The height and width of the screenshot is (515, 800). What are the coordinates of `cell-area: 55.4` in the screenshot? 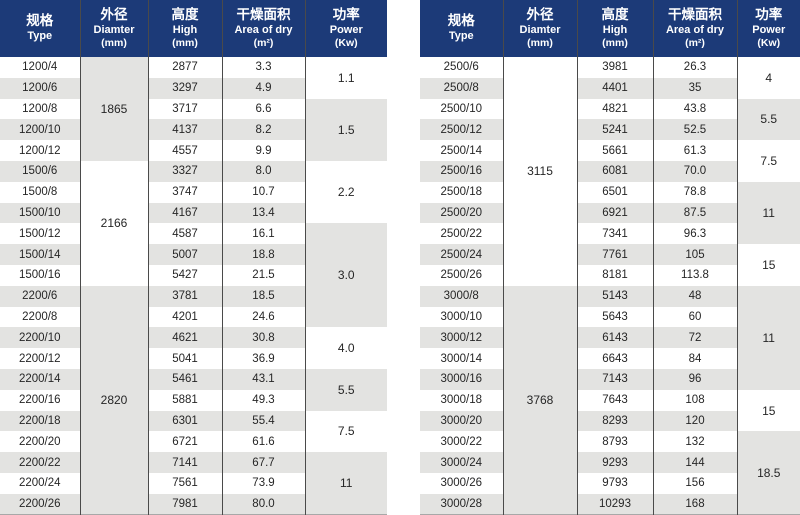 It's located at (264, 421).